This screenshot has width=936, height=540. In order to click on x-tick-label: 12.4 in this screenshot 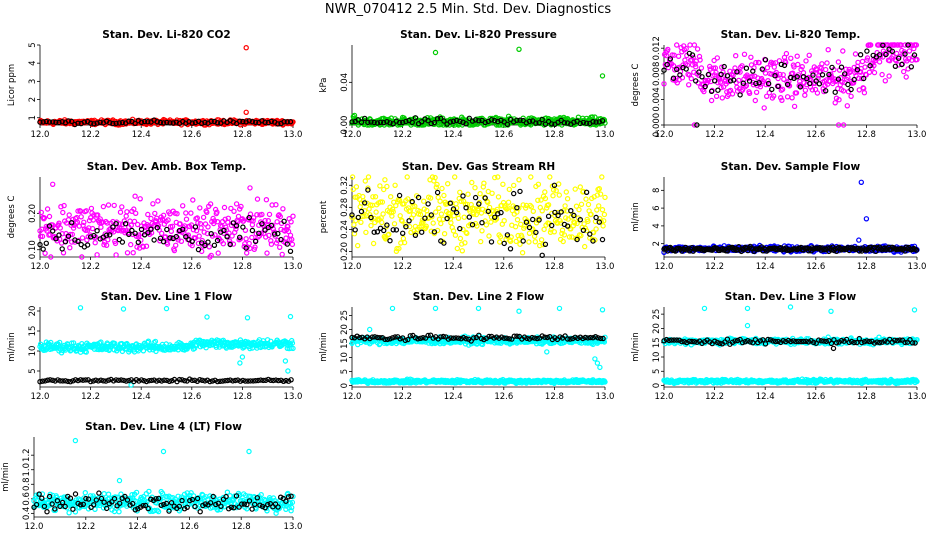, I will do `click(765, 135)`.